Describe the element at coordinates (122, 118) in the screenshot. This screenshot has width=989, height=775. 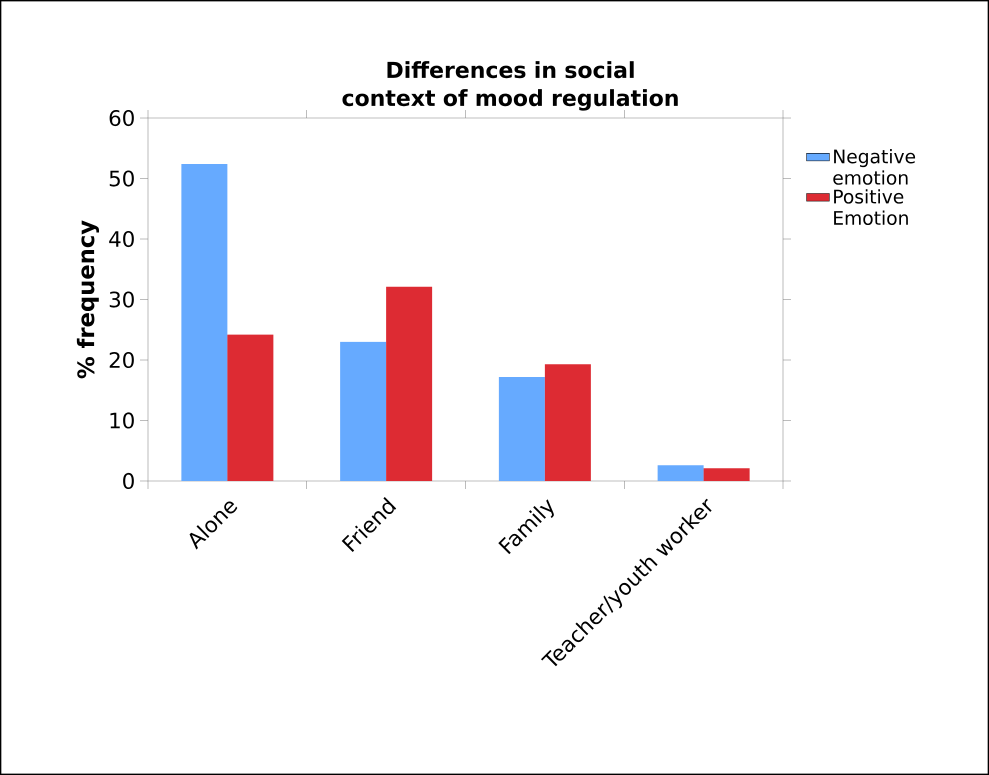
I see `y-tick-label: 60` at that location.